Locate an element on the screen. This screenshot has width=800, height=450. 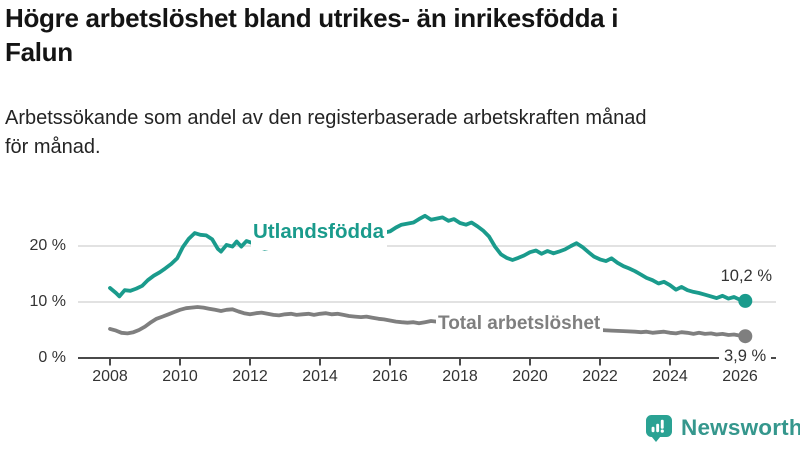
y-tick-label: 20 % is located at coordinates (47, 245).